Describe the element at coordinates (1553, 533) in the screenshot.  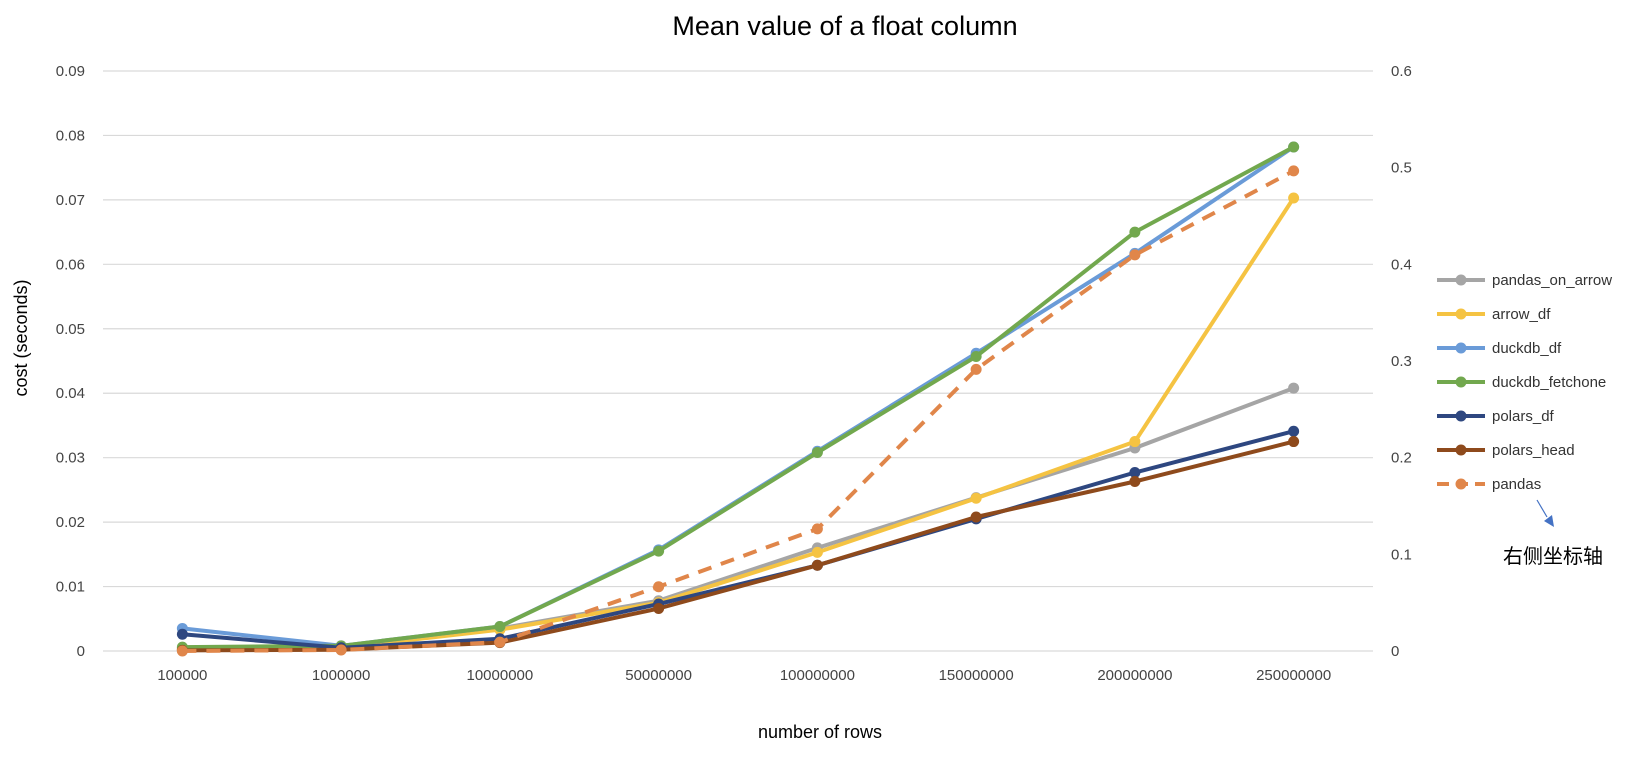
I see `secondary-axis-annotation: 右侧坐标轴` at that location.